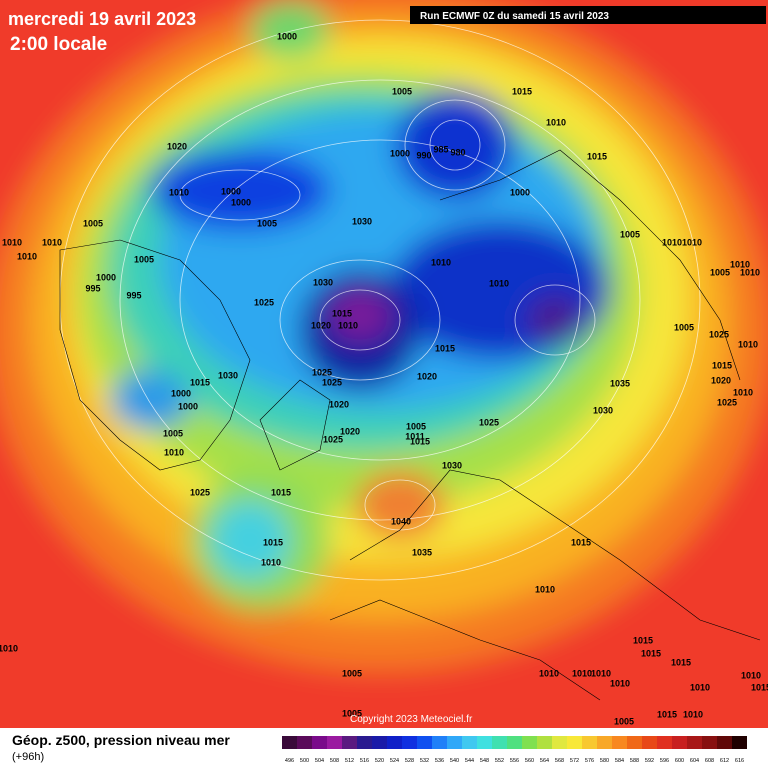 The height and width of the screenshot is (768, 768). Describe the element at coordinates (379, 761) in the screenshot. I see `legend-label: 520` at that location.